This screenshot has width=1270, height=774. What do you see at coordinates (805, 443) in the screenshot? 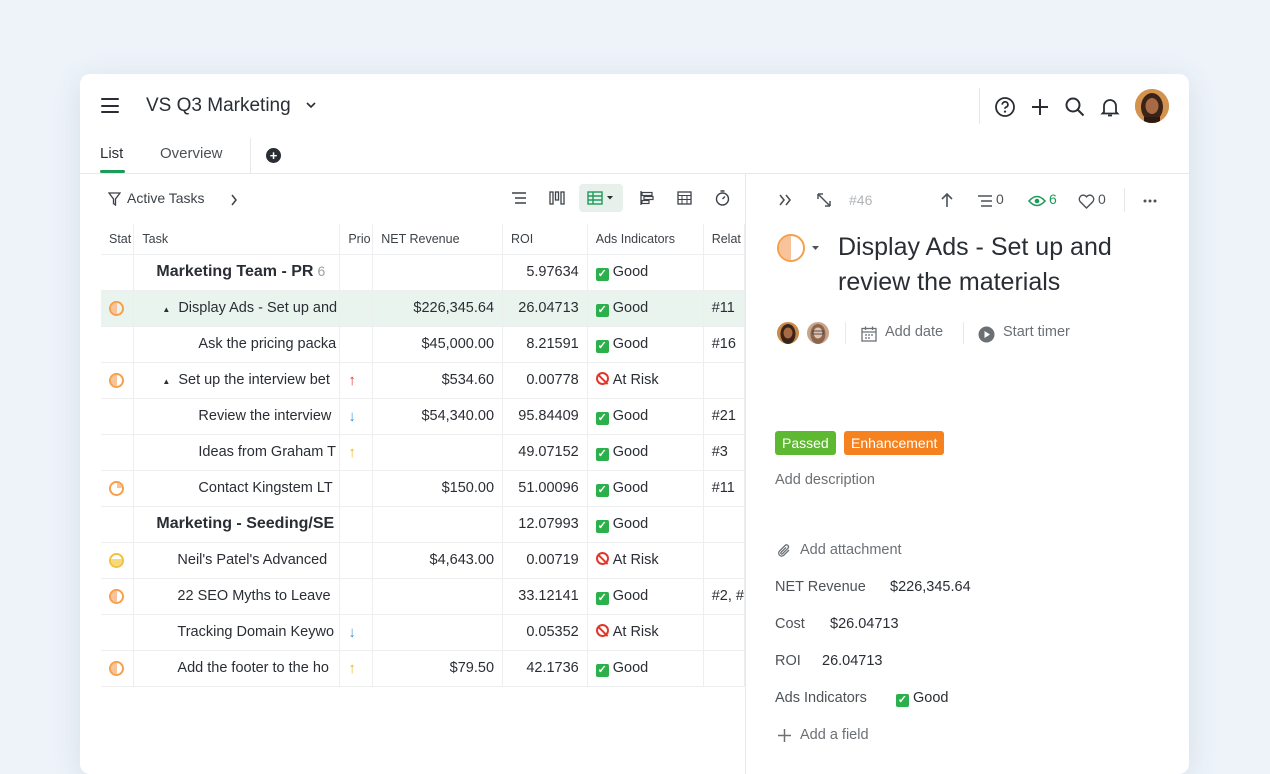
I see `tag-passed: Passed` at bounding box center [805, 443].